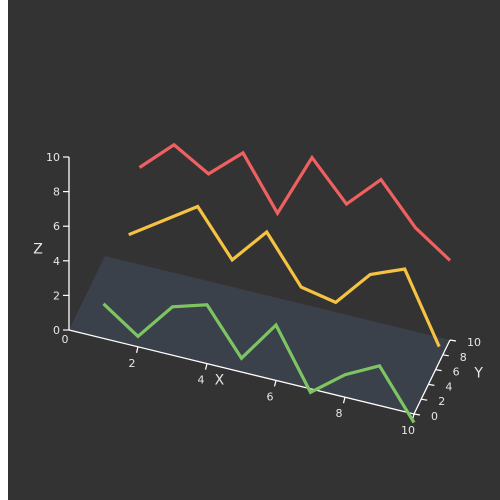 The image size is (500, 500). What do you see at coordinates (56, 295) in the screenshot?
I see `z-tick-label-1: 2` at bounding box center [56, 295].